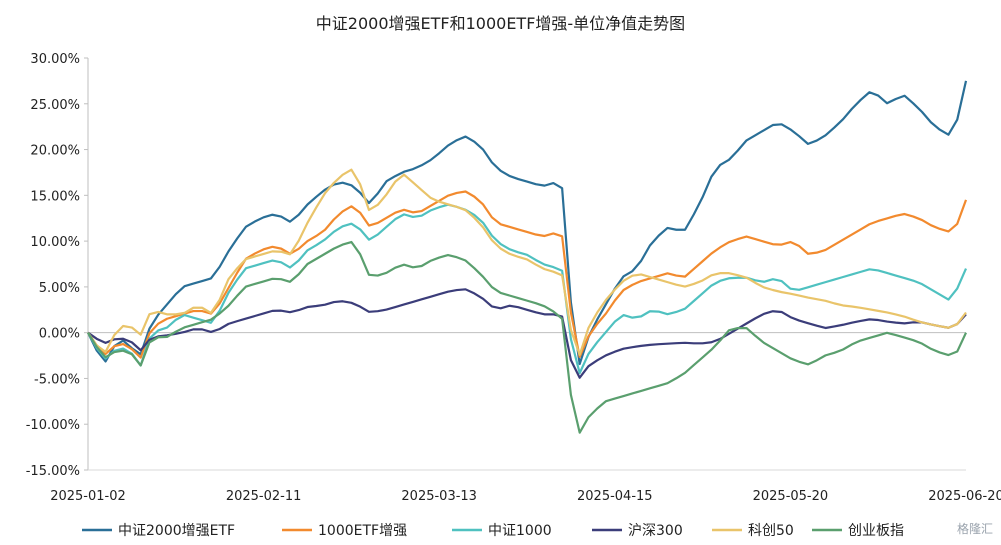  What do you see at coordinates (439, 496) in the screenshot?
I see `x-tick-label: 2025-03-13` at bounding box center [439, 496].